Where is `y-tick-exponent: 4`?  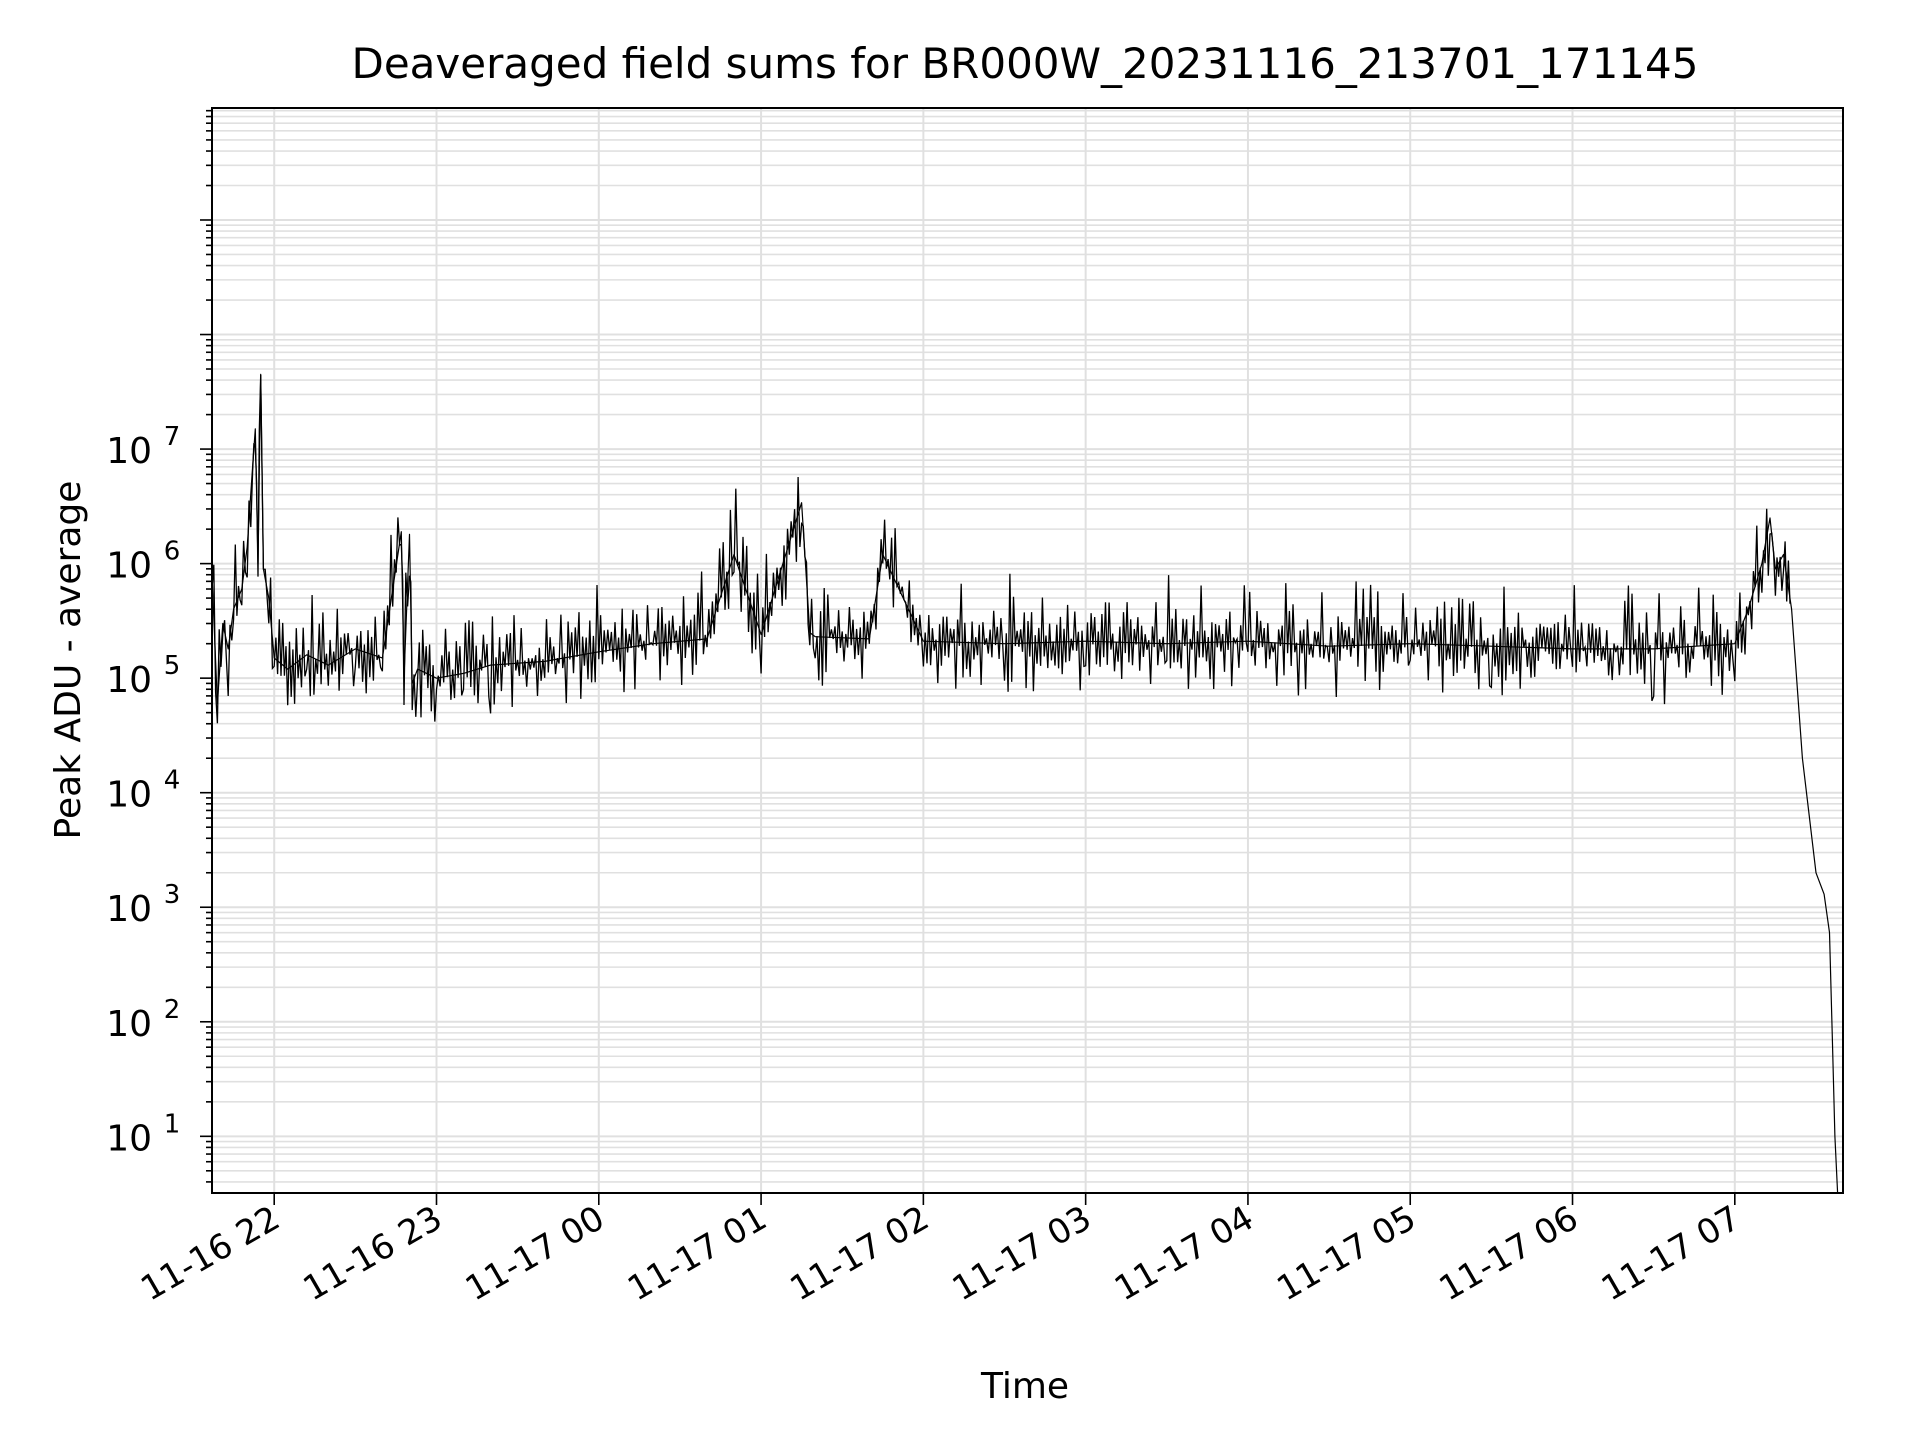
y-tick-exponent: 4 is located at coordinates (172, 781).